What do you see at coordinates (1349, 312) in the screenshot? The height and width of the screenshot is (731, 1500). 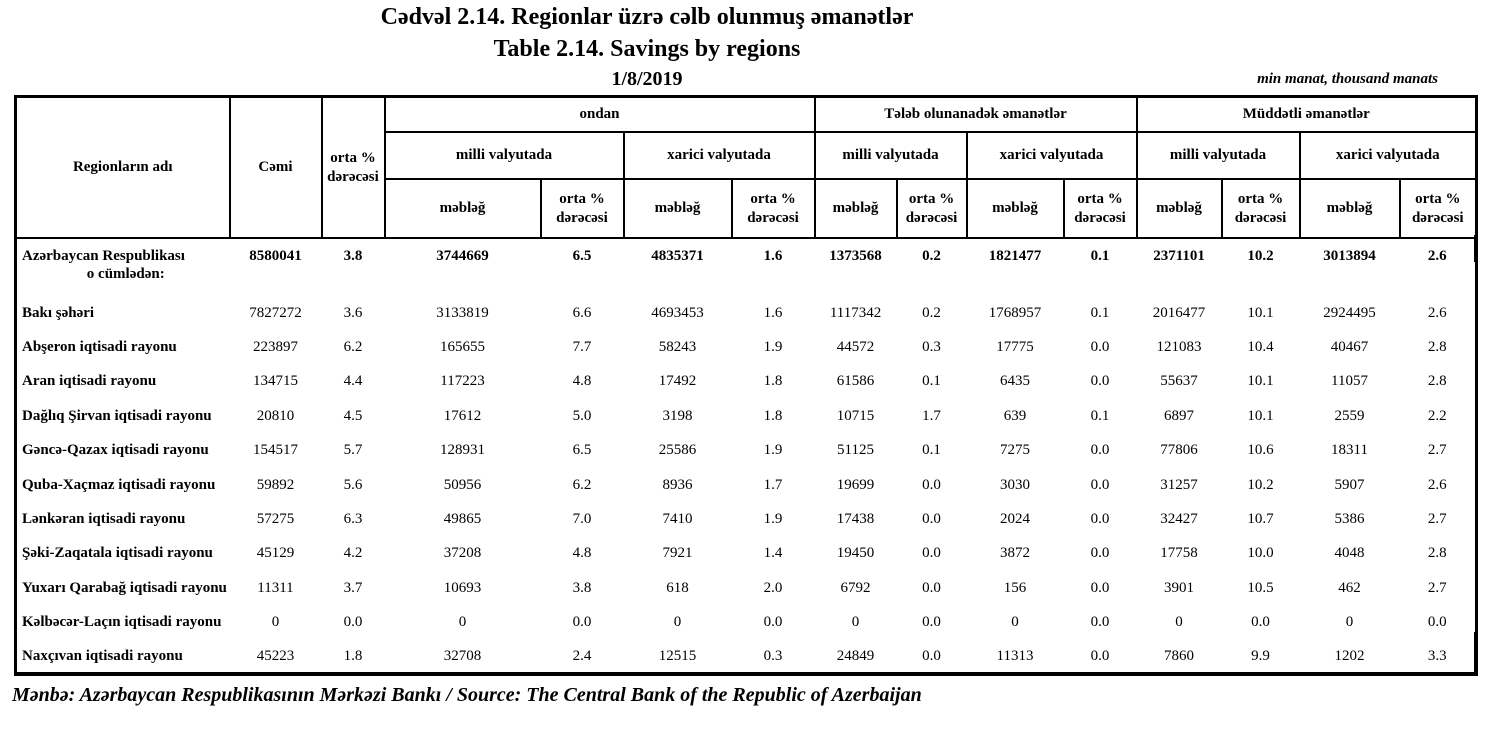 I see `value-cell: 2924495` at bounding box center [1349, 312].